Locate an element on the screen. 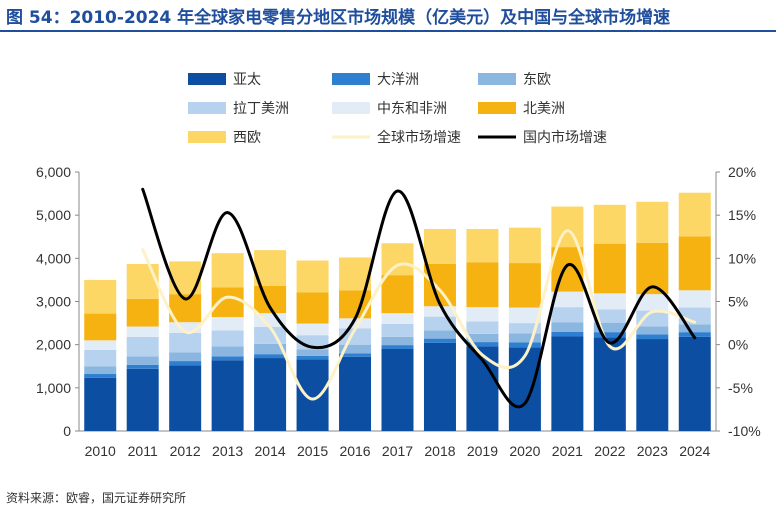  legend-item: 西欧 is located at coordinates (224, 138).